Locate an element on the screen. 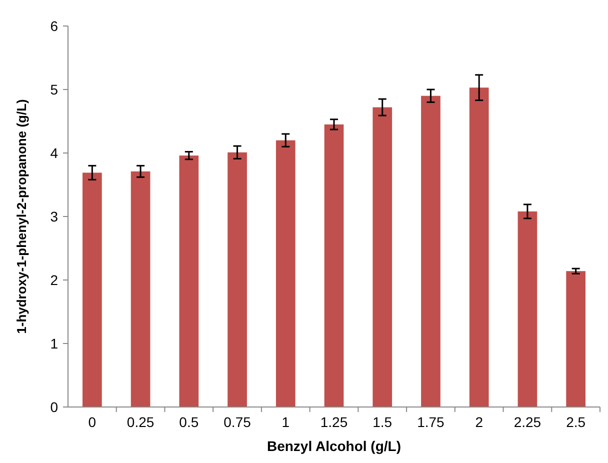 The width and height of the screenshot is (608, 463). x-tick-label: 0 is located at coordinates (92, 422).